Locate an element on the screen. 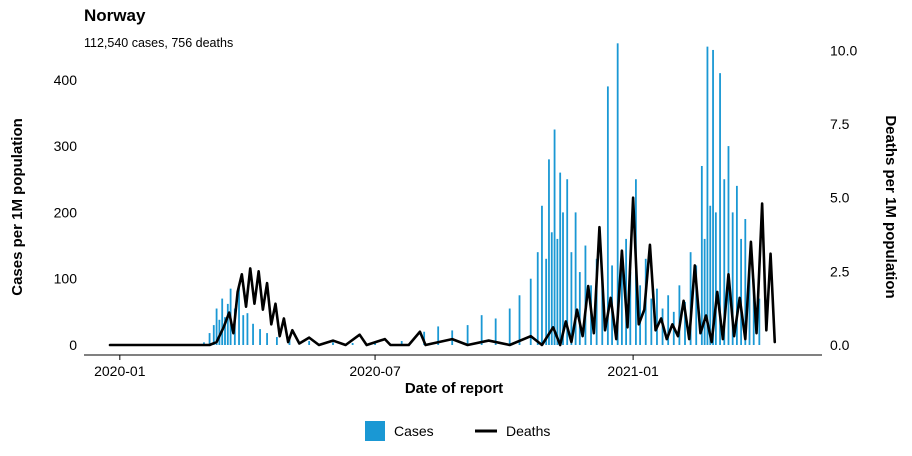 This screenshot has height=456, width=912. x-axis: 2020-01 2020-07 2021-01 is located at coordinates (376, 367).